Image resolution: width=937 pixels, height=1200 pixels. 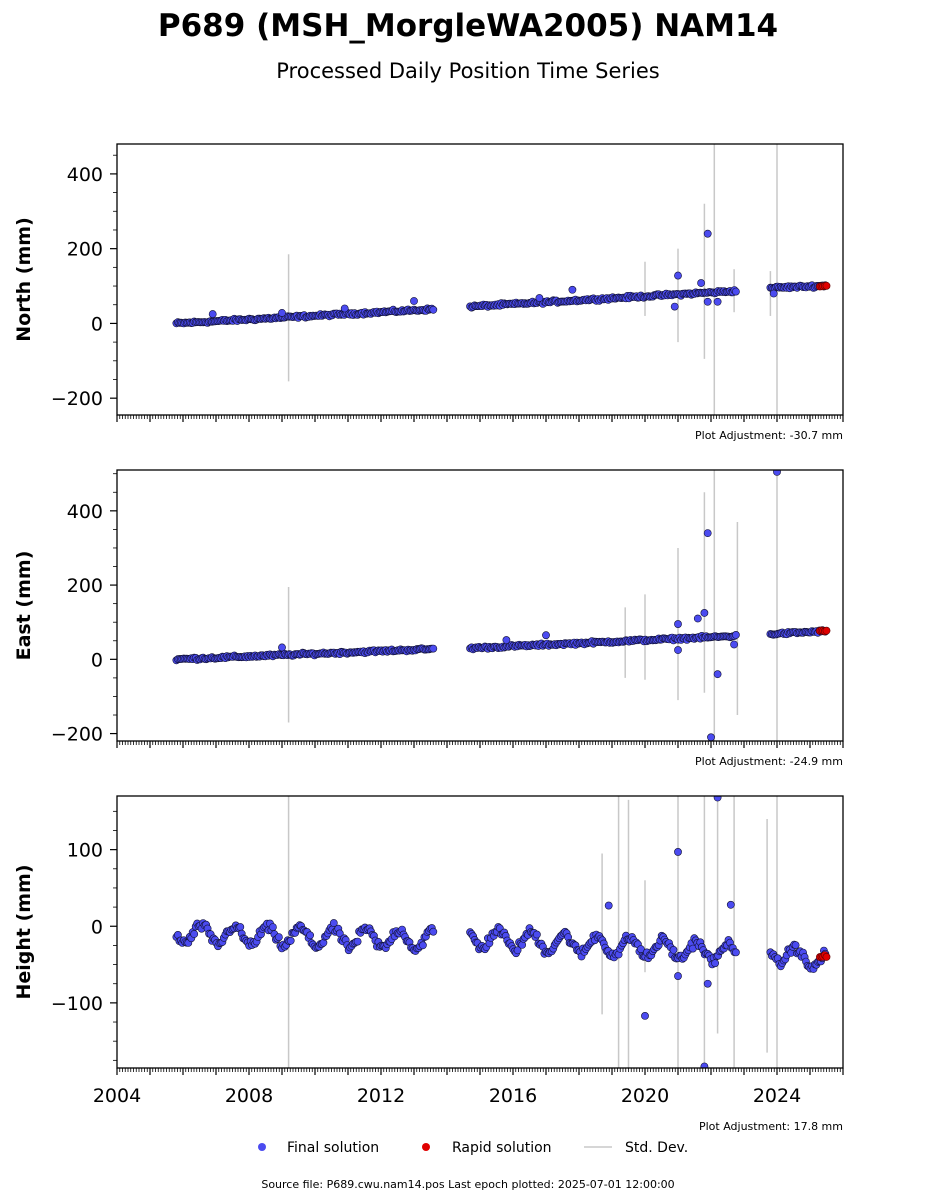 I want to click on x-tick-label: 2004, so click(x=117, y=1096).